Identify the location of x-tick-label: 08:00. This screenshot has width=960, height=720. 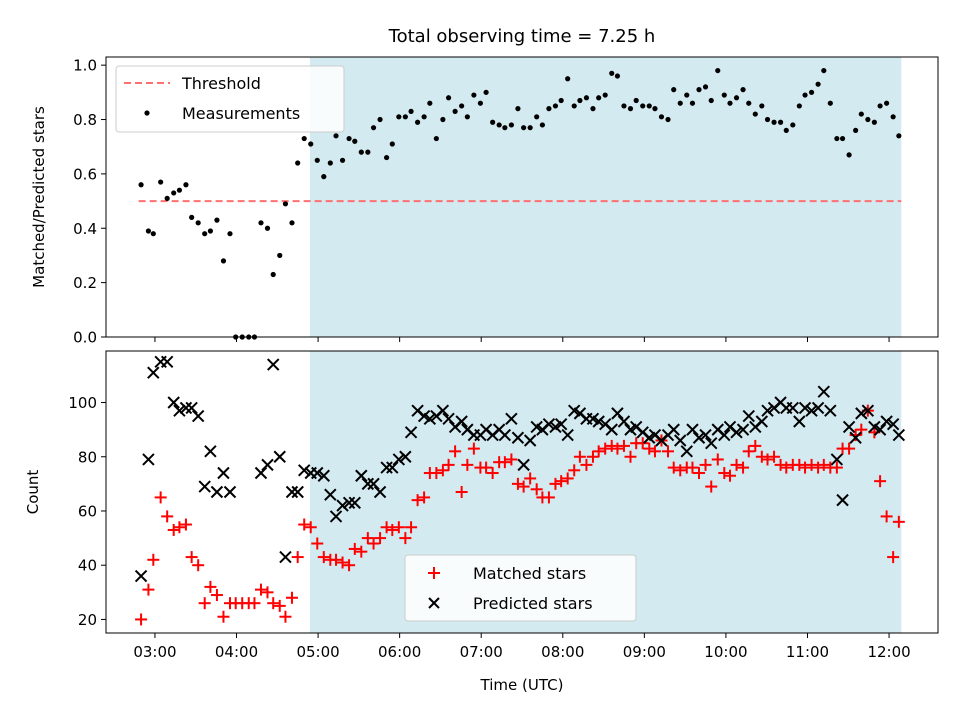
(562, 652).